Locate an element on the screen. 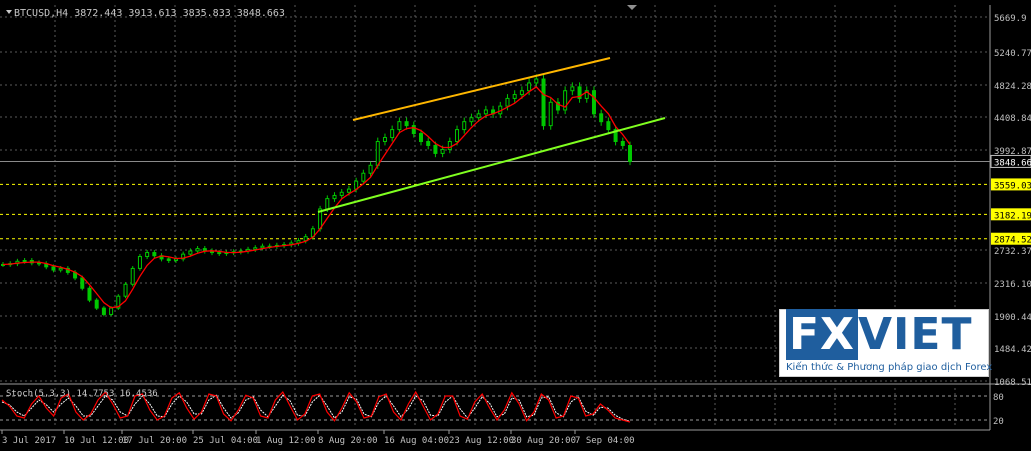 The height and width of the screenshot is (451, 1031). price-tick-label: 2732.37 is located at coordinates (1012, 252).